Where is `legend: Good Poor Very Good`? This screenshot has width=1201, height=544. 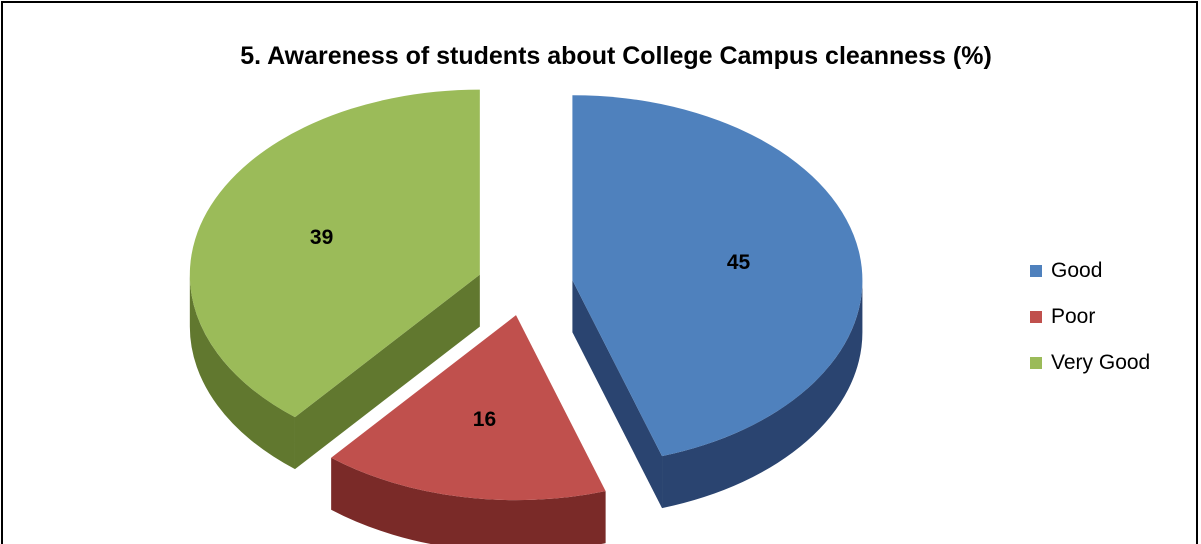
legend: Good Poor Very Good is located at coordinates (1090, 317).